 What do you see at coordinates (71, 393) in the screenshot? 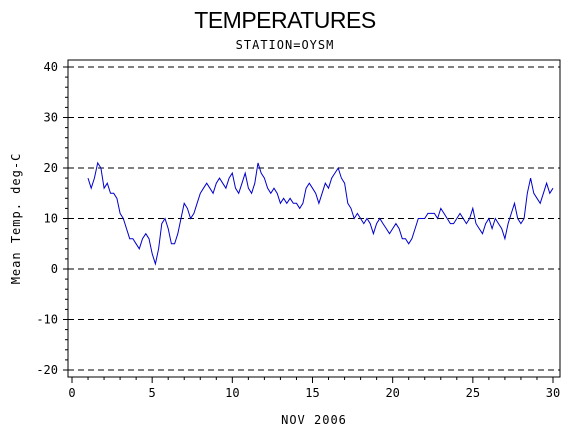
I see `x-tick-label: 0` at bounding box center [71, 393].